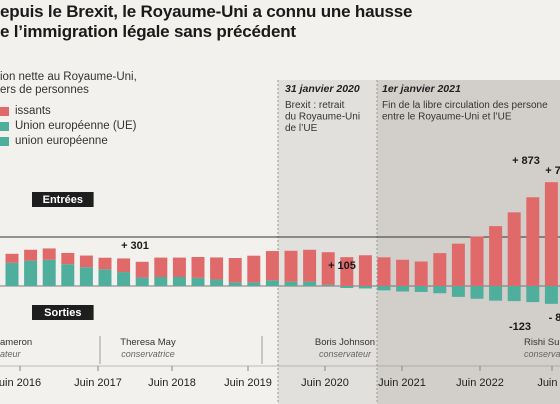  I want to click on legend-item-eu-2: union européenne, so click(68, 141).